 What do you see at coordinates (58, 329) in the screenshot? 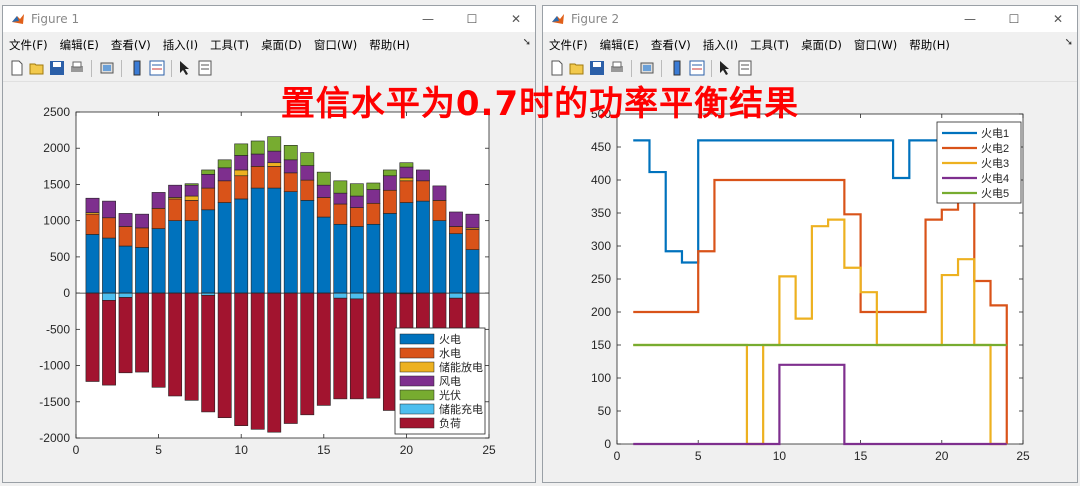
I see `y-tick-label: -500` at bounding box center [58, 329].